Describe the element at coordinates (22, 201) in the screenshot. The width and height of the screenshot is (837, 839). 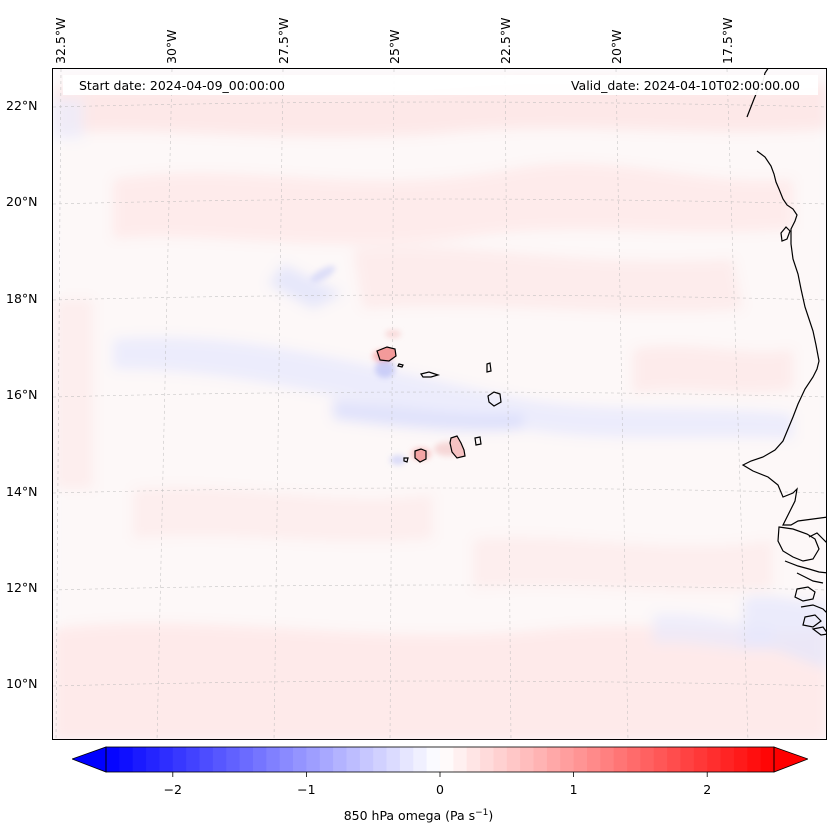
I see `lat-label: 20°N` at that location.